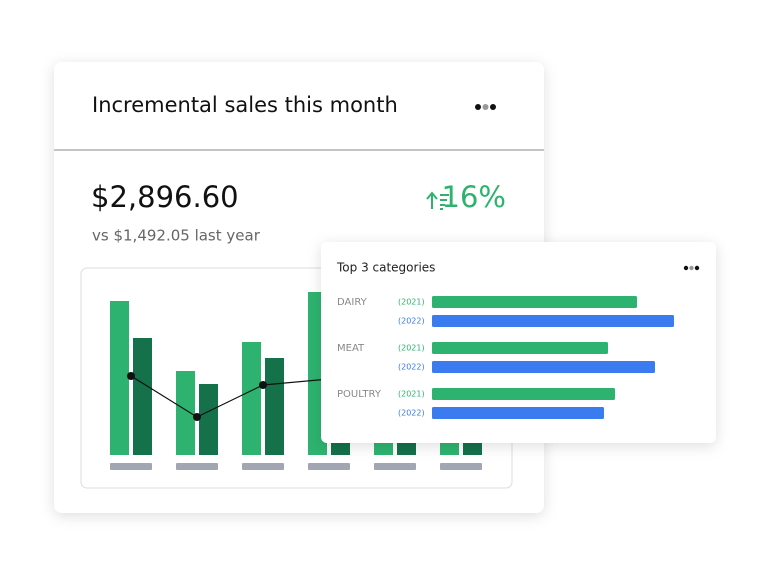 The width and height of the screenshot is (768, 576). Describe the element at coordinates (176, 236) in the screenshot. I see `comparison: vs $1,492.05 last year` at that location.